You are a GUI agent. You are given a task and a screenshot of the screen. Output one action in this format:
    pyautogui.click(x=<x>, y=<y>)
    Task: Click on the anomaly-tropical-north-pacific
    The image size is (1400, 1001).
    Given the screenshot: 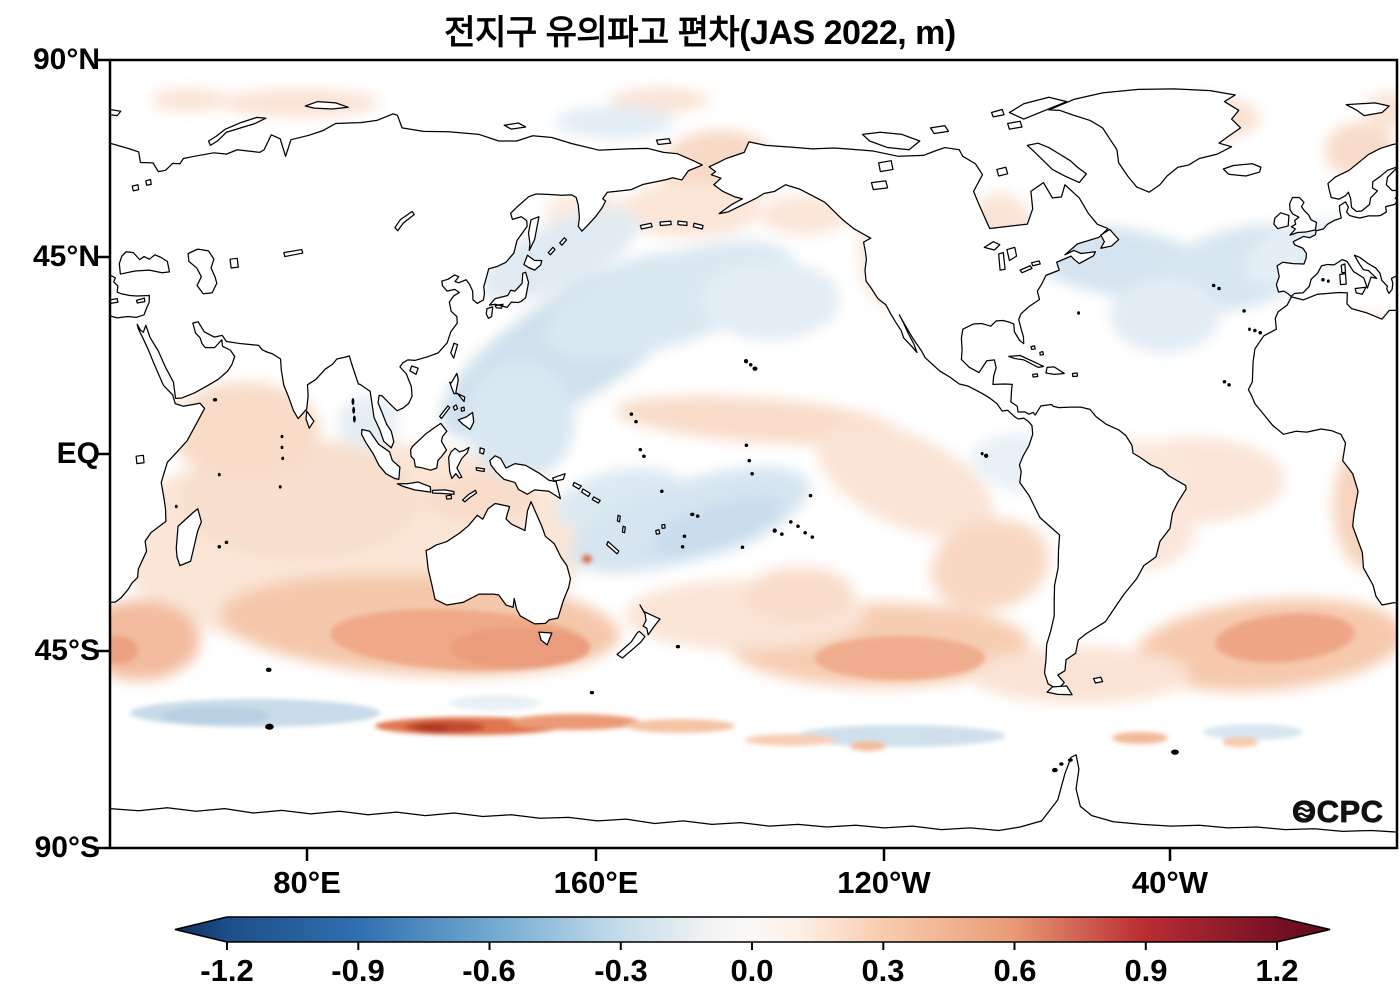 What is the action you would take?
    pyautogui.click(x=755, y=420)
    